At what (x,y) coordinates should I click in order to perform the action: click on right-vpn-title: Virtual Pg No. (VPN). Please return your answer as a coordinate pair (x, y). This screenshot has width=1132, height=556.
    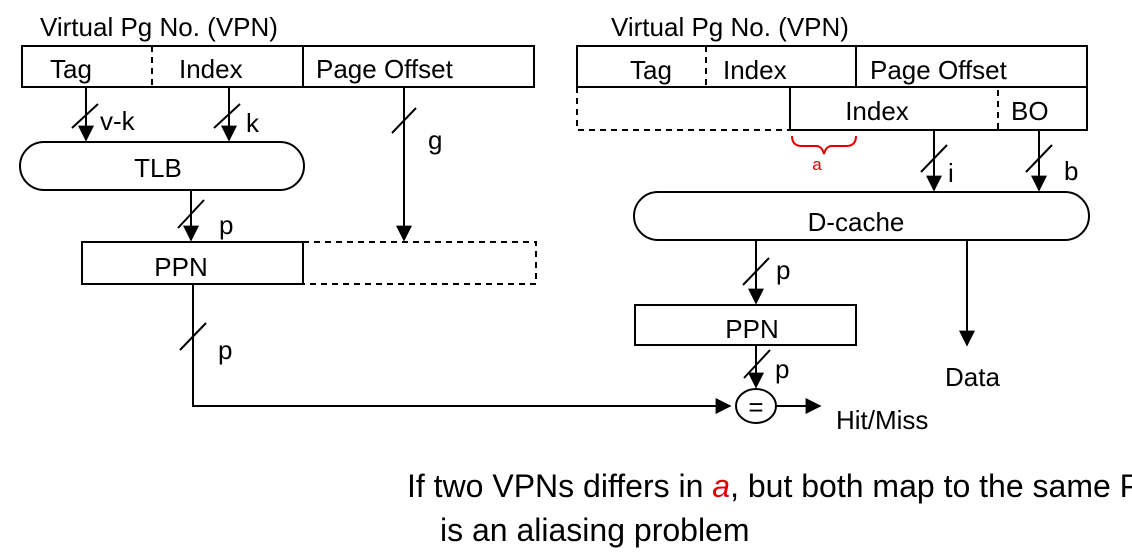
    Looking at the image, I should click on (730, 27).